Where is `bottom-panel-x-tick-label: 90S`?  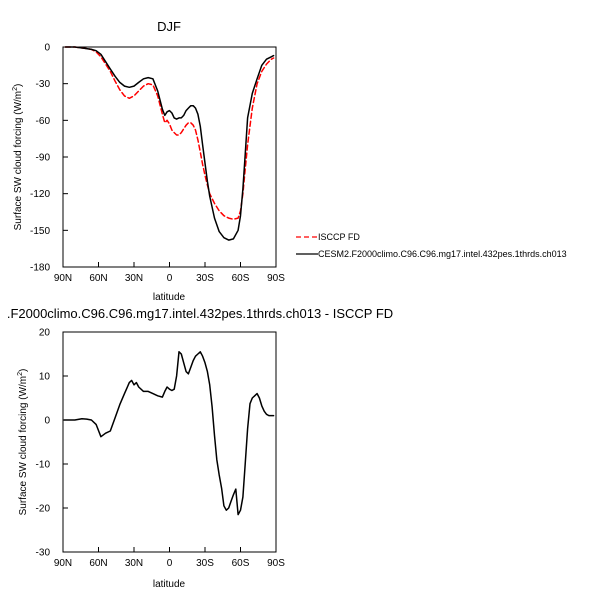 bottom-panel-x-tick-label: 90S is located at coordinates (276, 563).